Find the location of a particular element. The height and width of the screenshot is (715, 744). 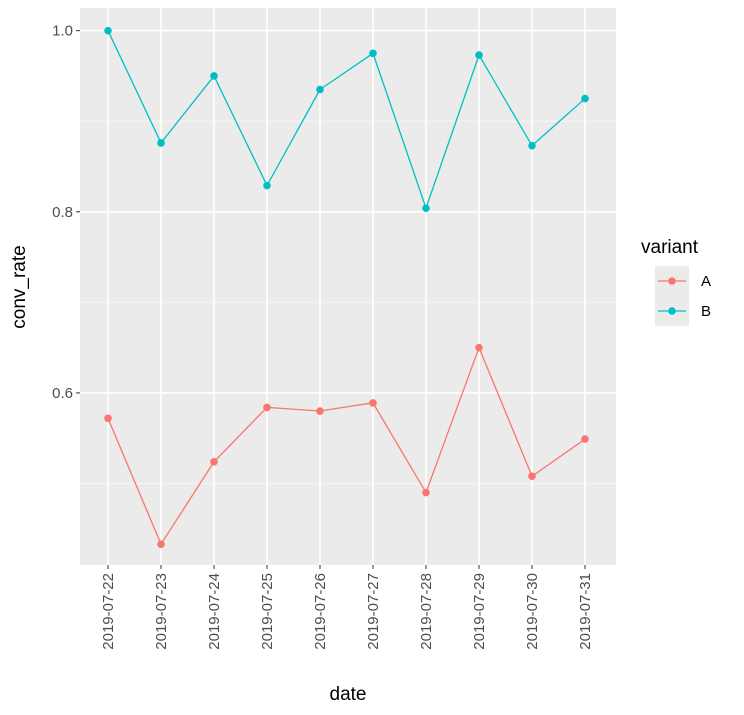

x-tick-label: 2019-07-24 is located at coordinates (214, 611).